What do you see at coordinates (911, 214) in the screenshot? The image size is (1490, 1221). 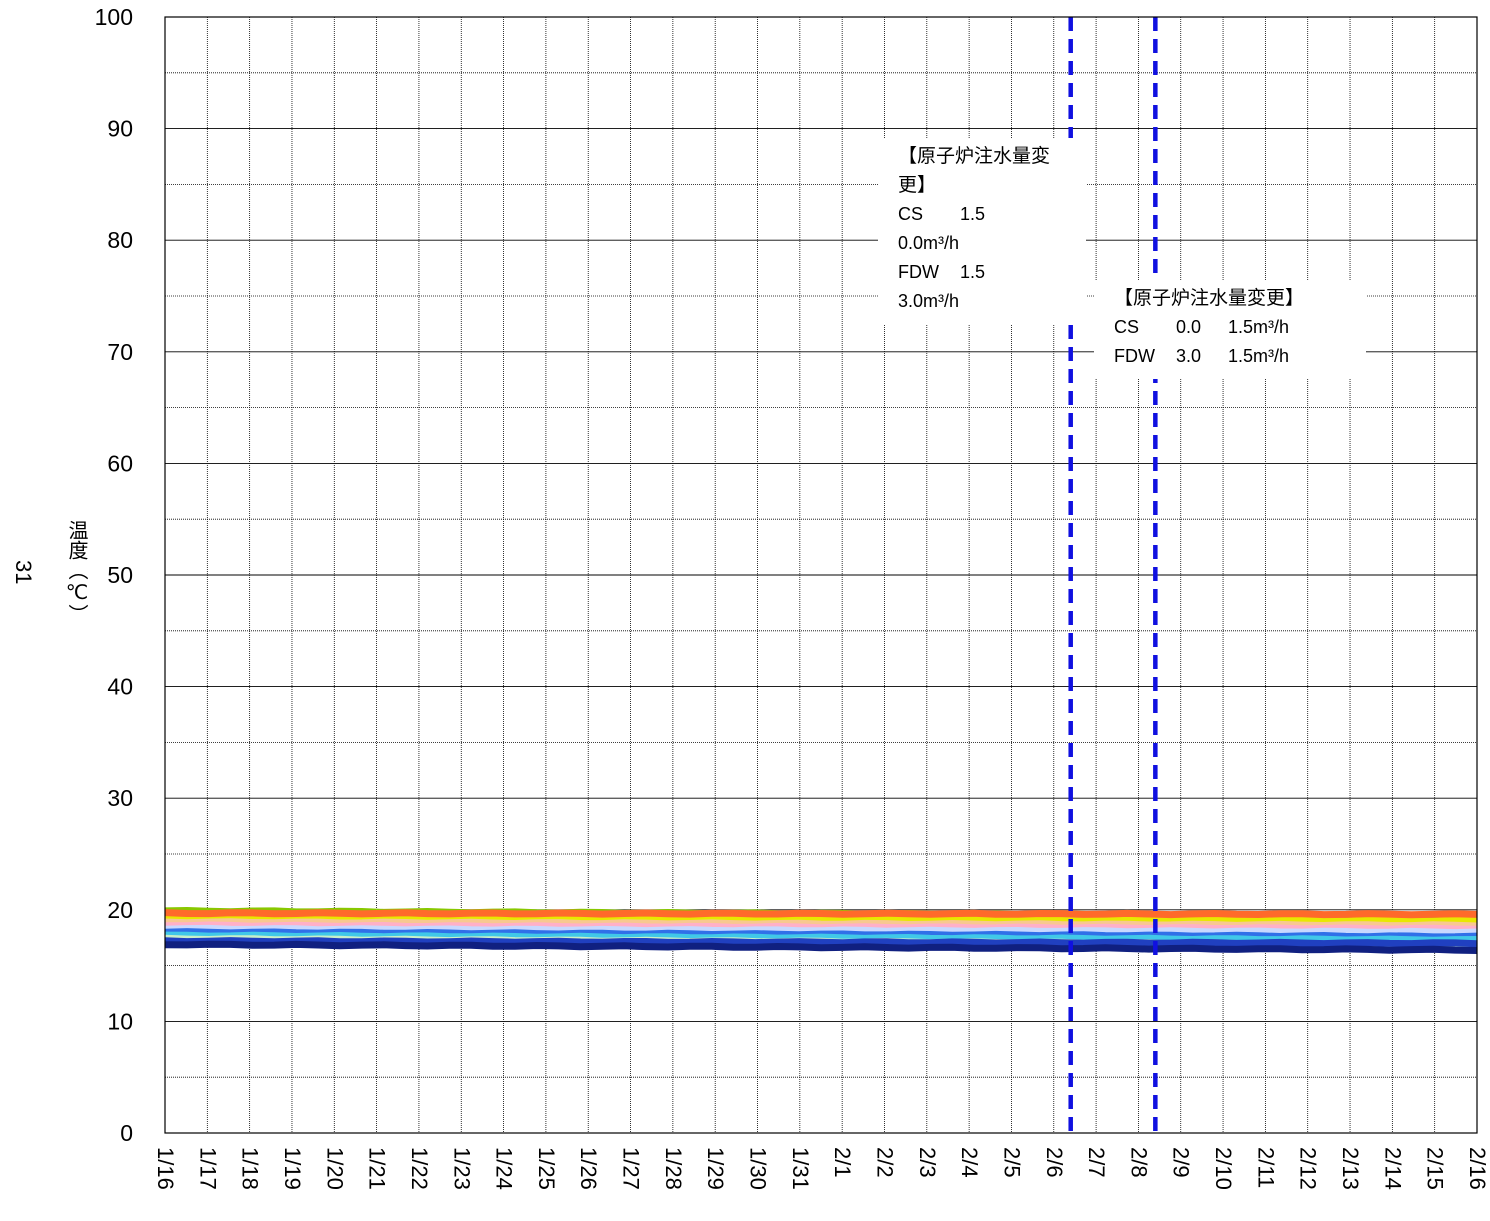 I see `annotation-1-cs-label: CS` at bounding box center [911, 214].